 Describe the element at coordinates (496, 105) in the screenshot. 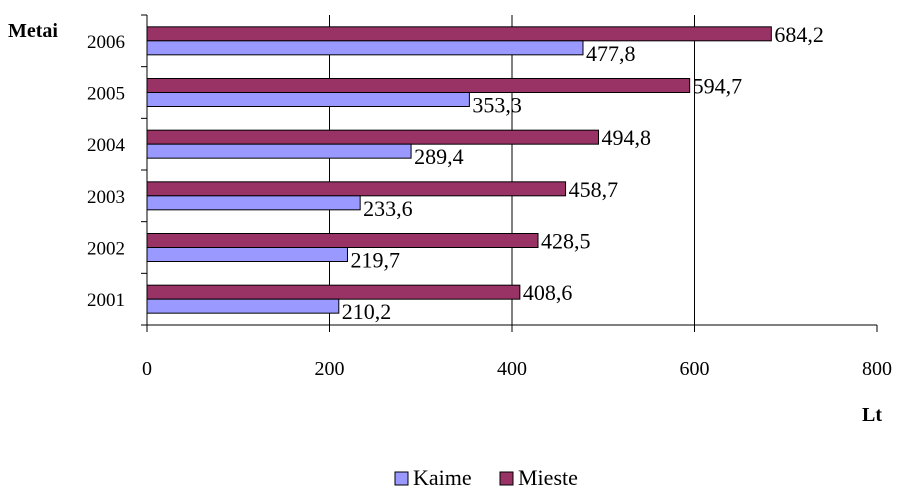

I see `data-label-kaime: 353,3` at that location.